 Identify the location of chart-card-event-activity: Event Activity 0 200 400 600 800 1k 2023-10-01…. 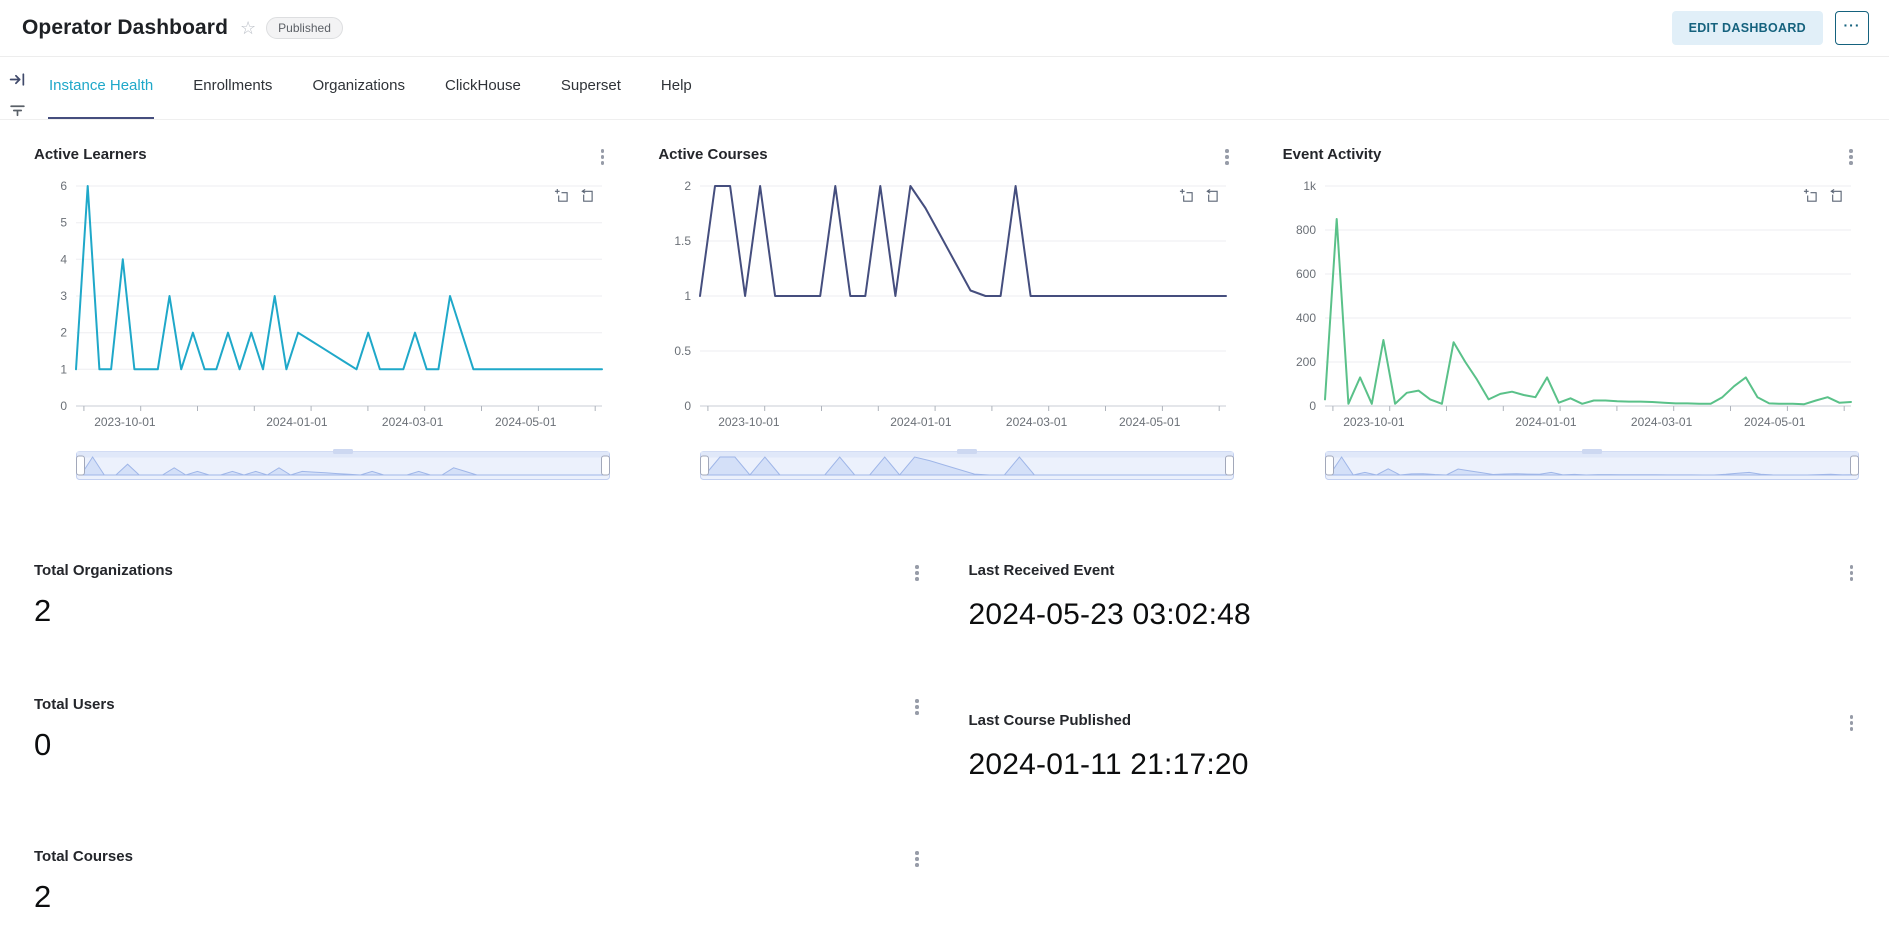
(1571, 313).